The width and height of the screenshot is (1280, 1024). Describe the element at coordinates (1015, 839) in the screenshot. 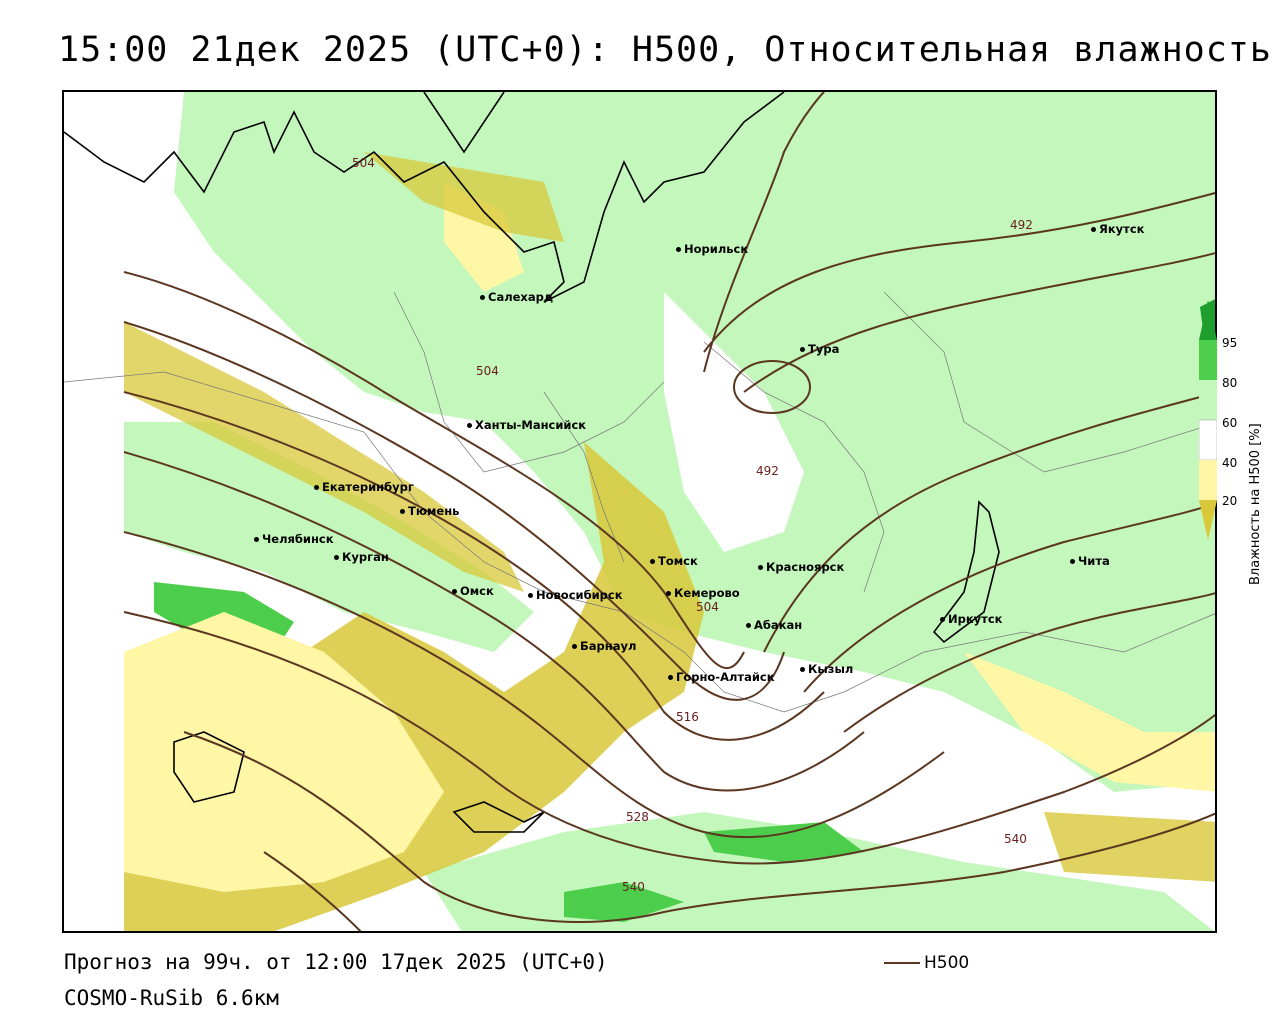

I see `contour-label-540-east: 540` at that location.